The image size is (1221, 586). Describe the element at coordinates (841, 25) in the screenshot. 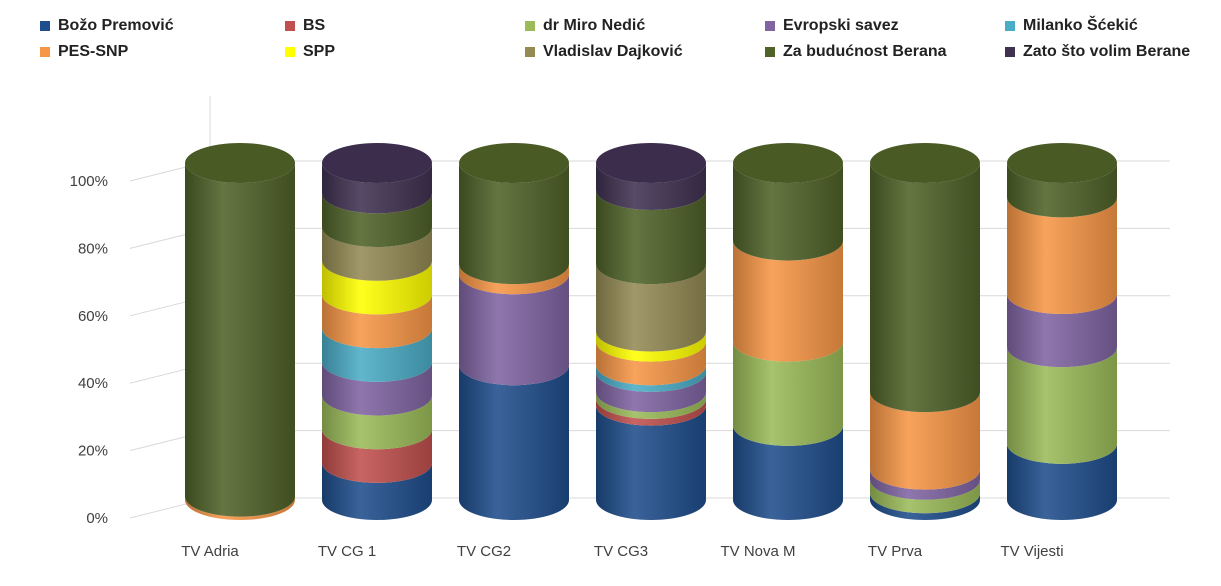

I see `legend-label: Evropski savez` at that location.